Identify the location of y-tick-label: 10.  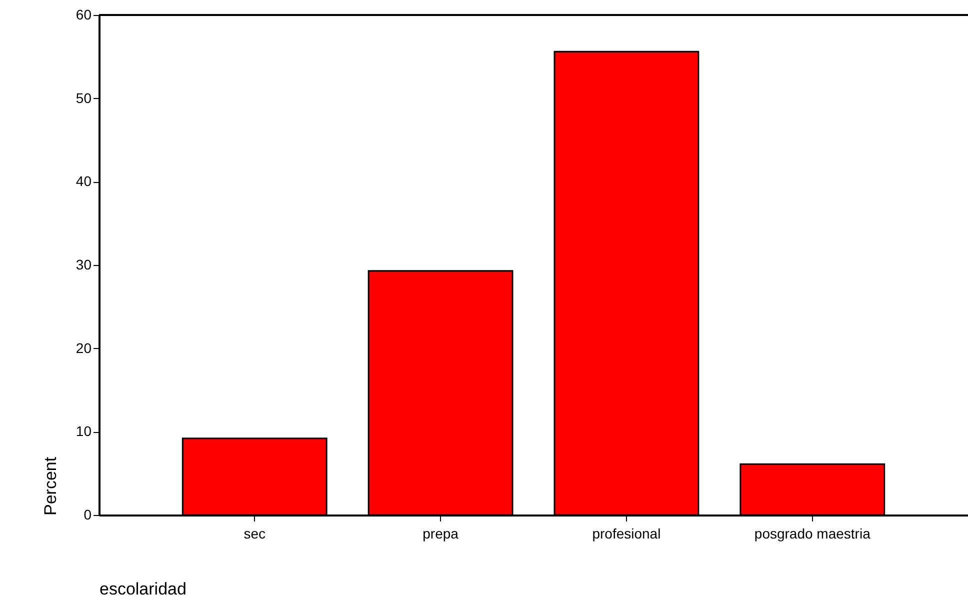
(84, 431).